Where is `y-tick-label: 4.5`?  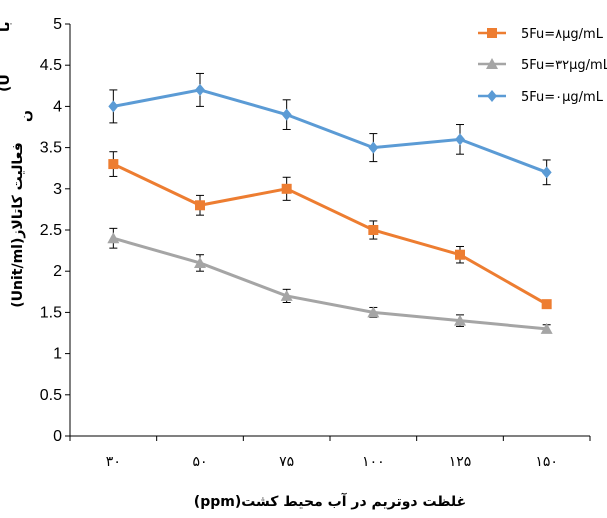
y-tick-label: 4.5 is located at coordinates (51, 65).